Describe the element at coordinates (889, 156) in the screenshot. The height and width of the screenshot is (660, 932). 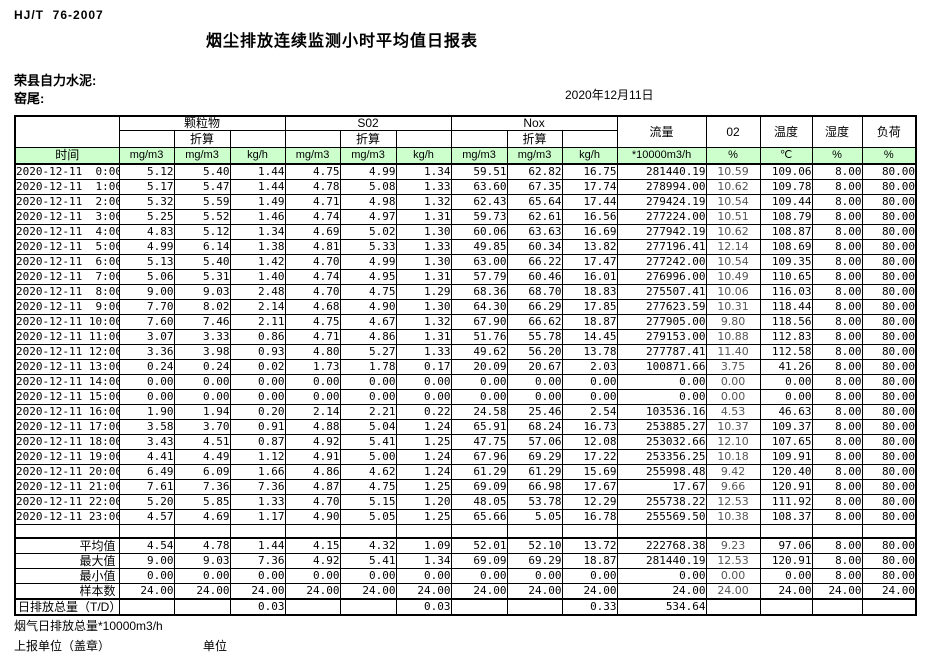
I see `unit-load-percent: %` at that location.